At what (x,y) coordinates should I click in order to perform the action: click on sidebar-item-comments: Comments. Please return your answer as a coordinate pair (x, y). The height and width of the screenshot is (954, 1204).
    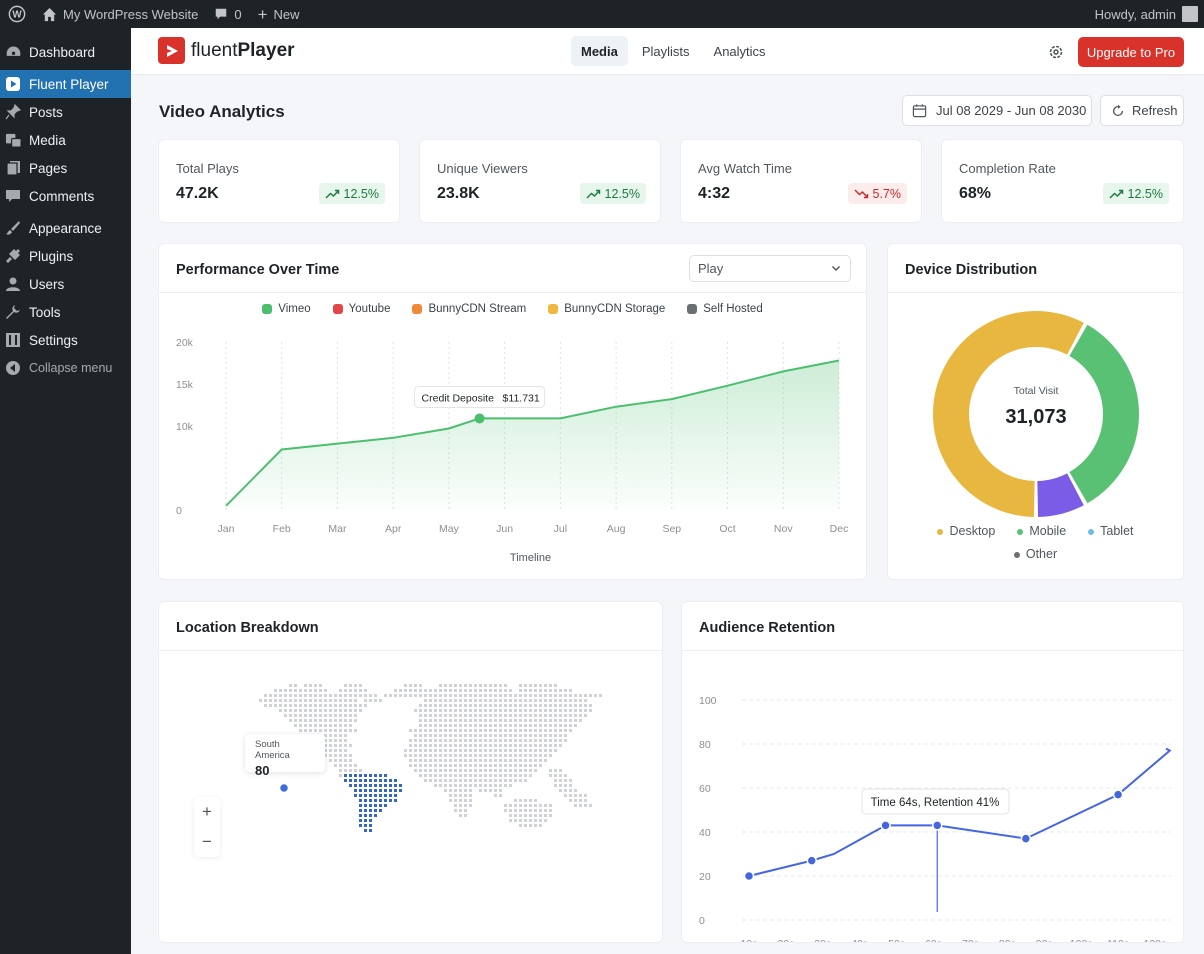
    Looking at the image, I should click on (65, 196).